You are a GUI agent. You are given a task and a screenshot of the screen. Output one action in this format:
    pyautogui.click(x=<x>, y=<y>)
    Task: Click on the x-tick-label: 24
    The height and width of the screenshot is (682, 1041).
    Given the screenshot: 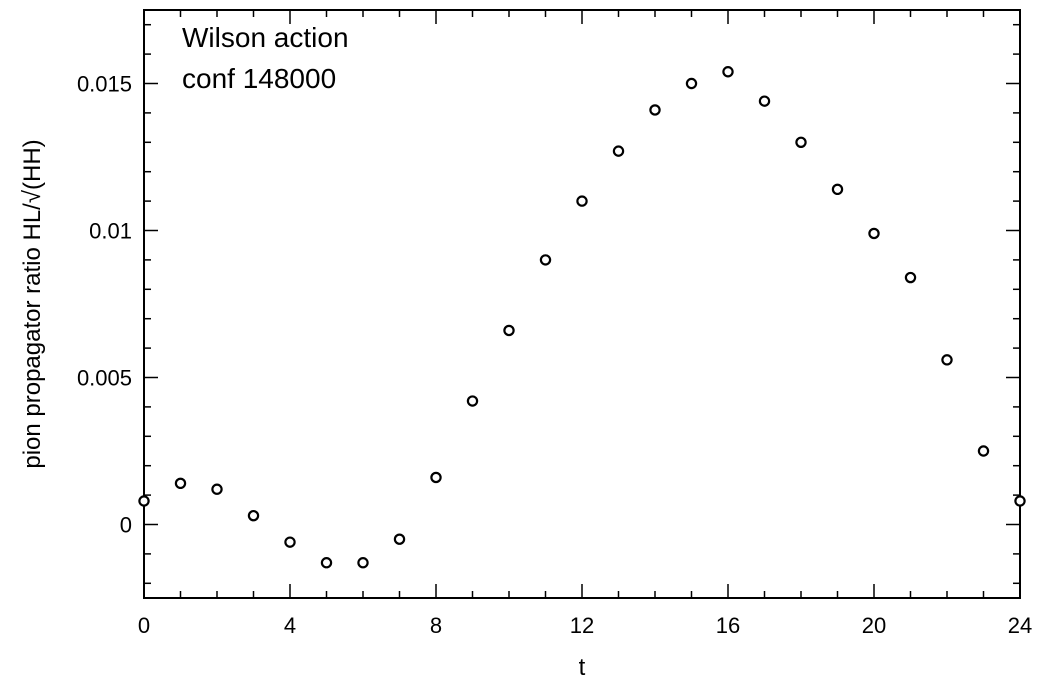 What is the action you would take?
    pyautogui.click(x=1020, y=625)
    